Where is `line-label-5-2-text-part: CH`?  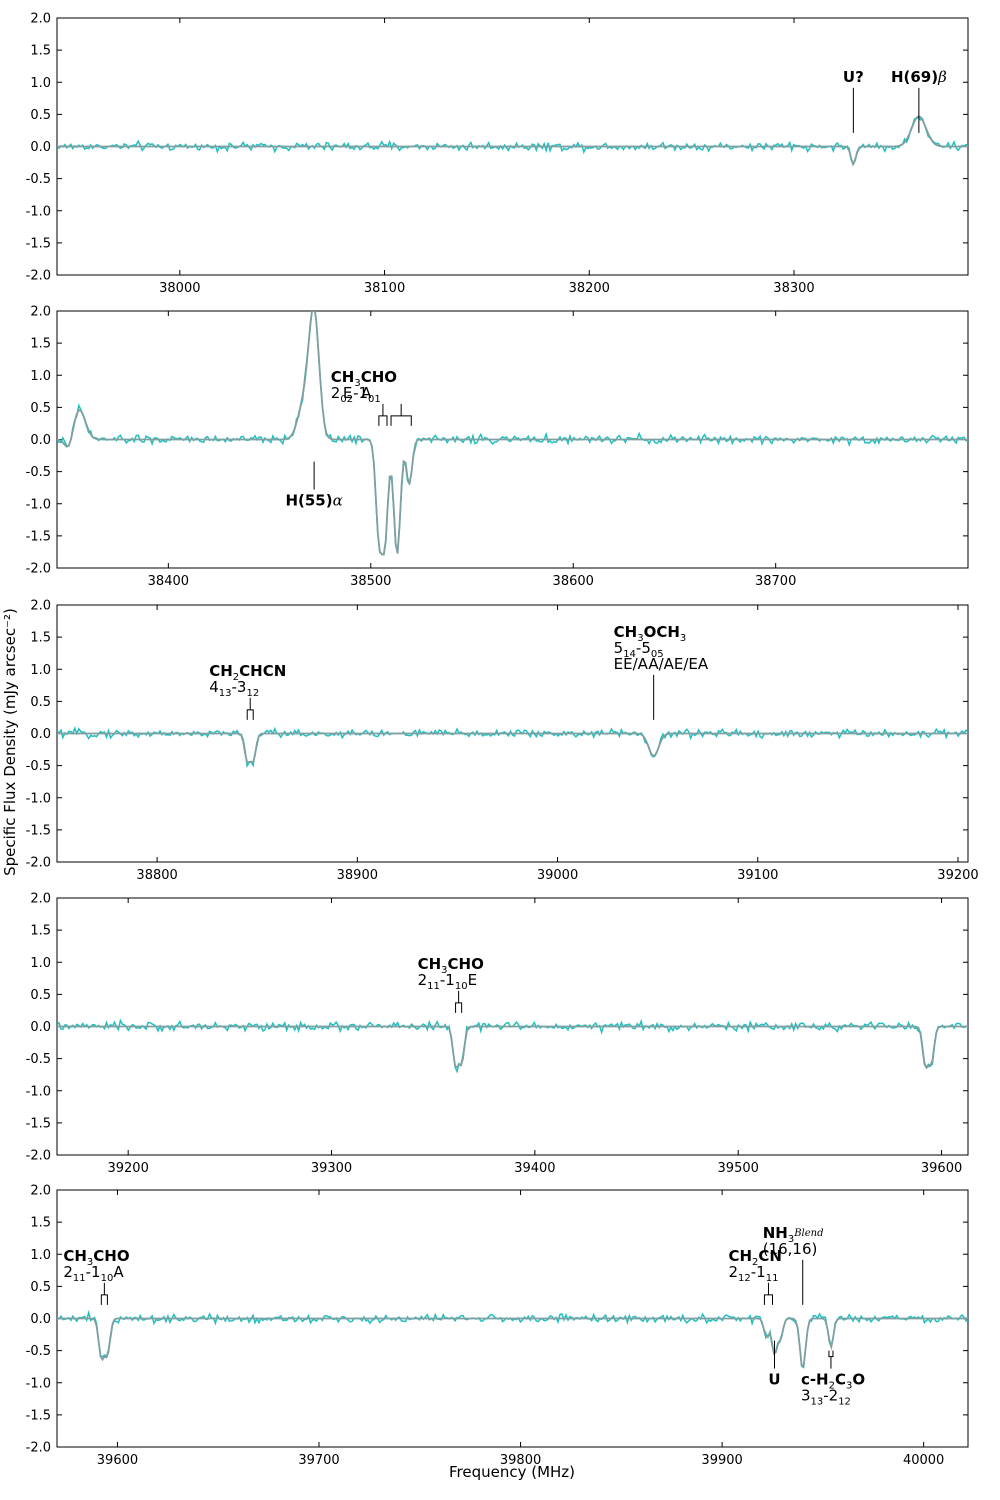
line-label-5-2-text-part: CH is located at coordinates (740, 1256).